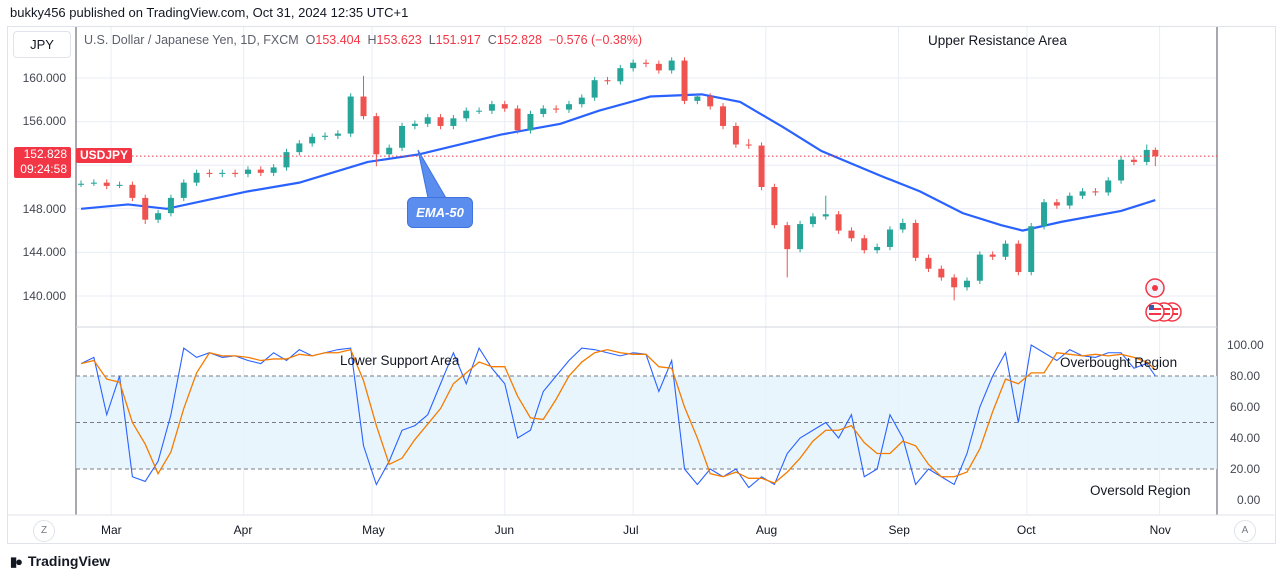  I want to click on event-dot-icon-core, so click(1155, 288).